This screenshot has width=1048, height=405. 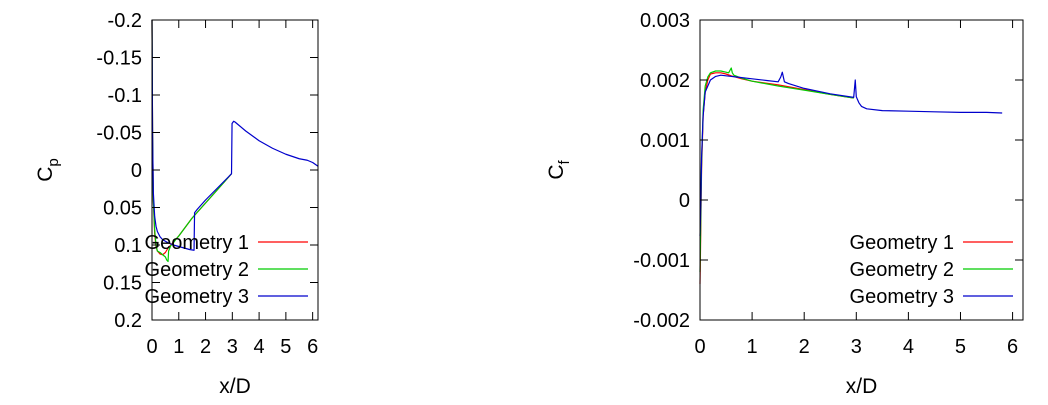 What do you see at coordinates (235, 386) in the screenshot?
I see `cp-x-axis-label: x/D` at bounding box center [235, 386].